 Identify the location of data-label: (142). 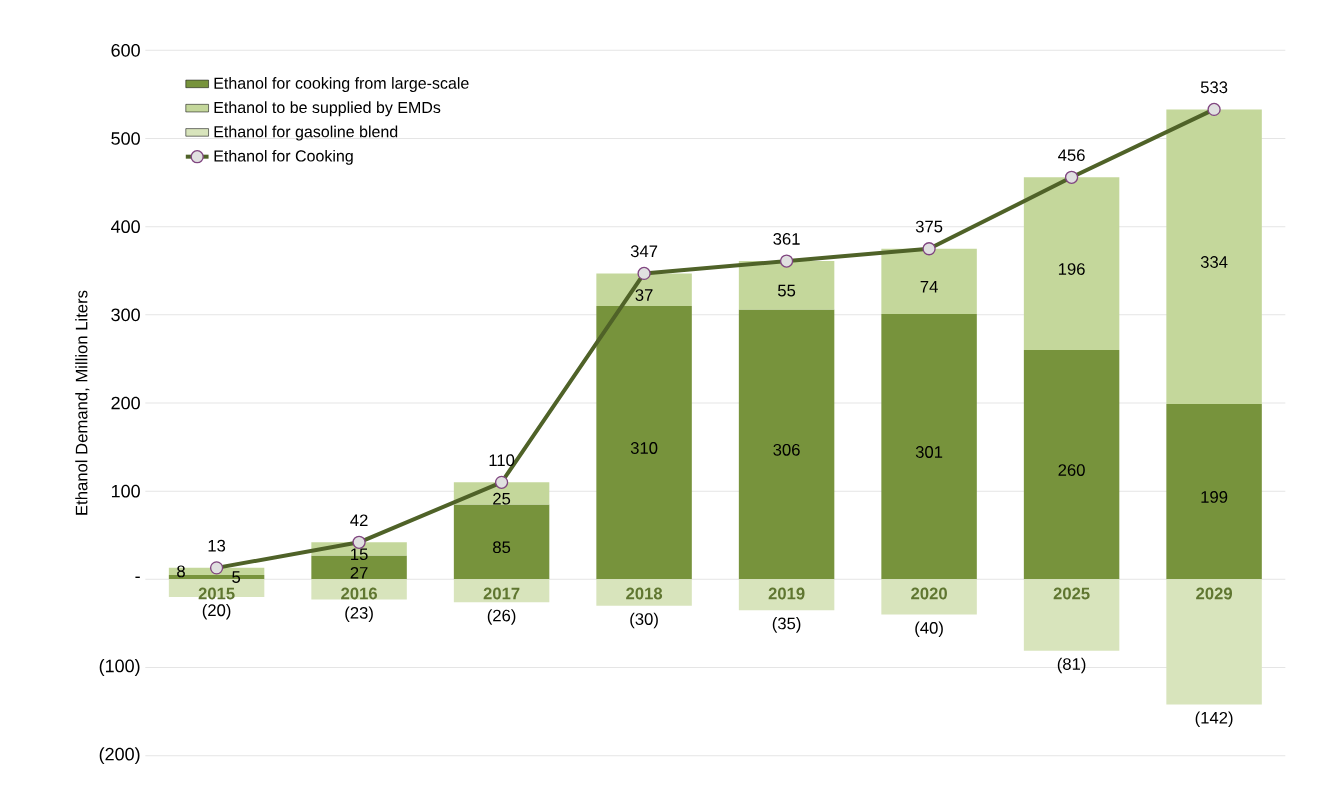
(1214, 719).